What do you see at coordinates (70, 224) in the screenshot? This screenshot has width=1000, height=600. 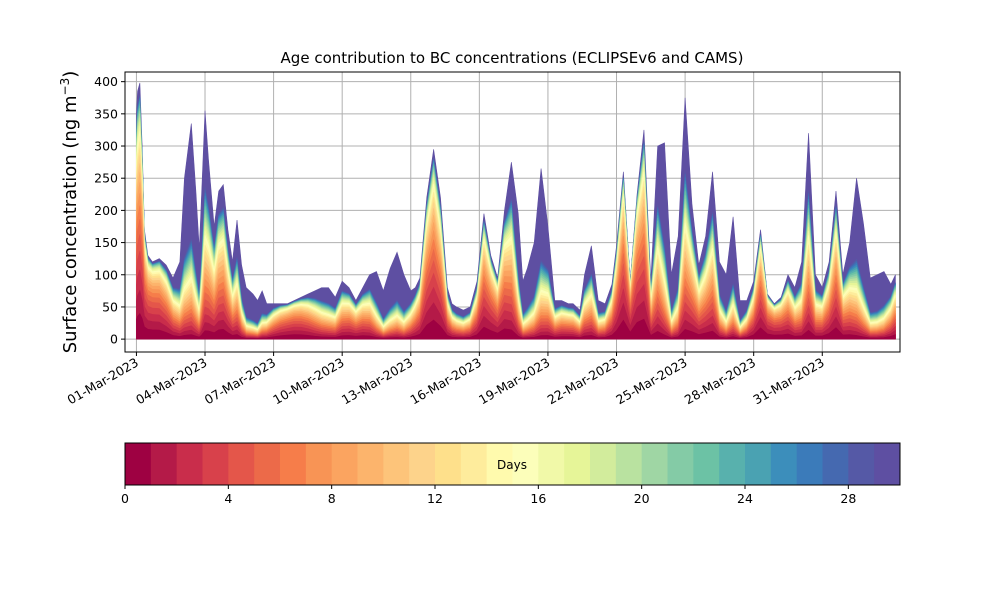 I see `y-axis-label-main: Surface concentration (ng m` at bounding box center [70, 224].